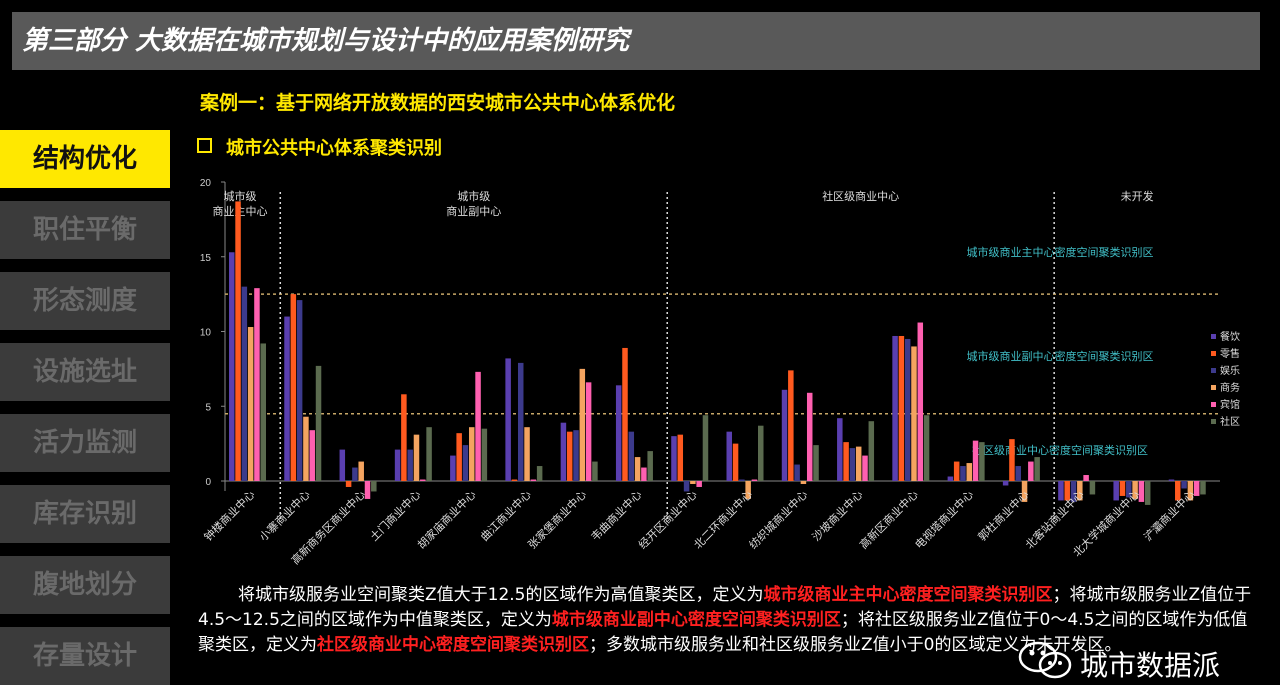 This screenshot has width=1280, height=685. I want to click on y-tick-label: 0, so click(208, 482).